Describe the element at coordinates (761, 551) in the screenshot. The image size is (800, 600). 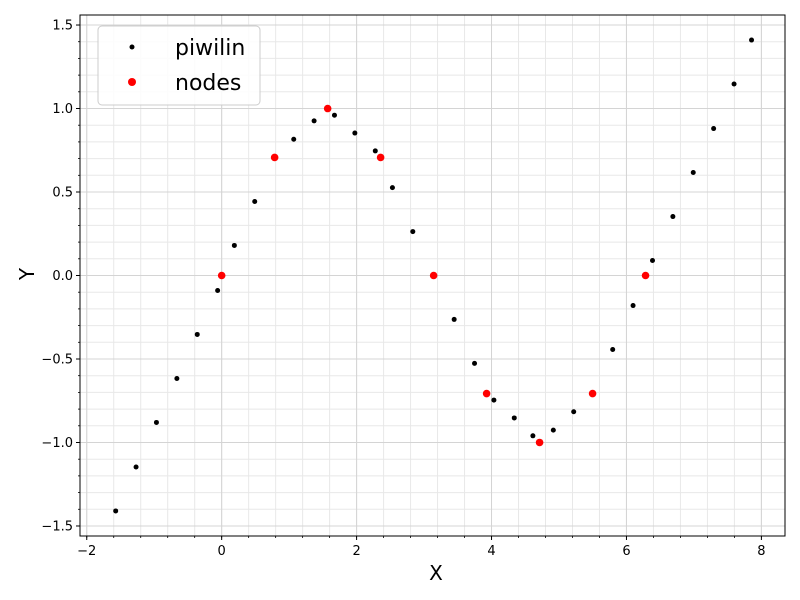
I see `x-tick-label: 8` at that location.